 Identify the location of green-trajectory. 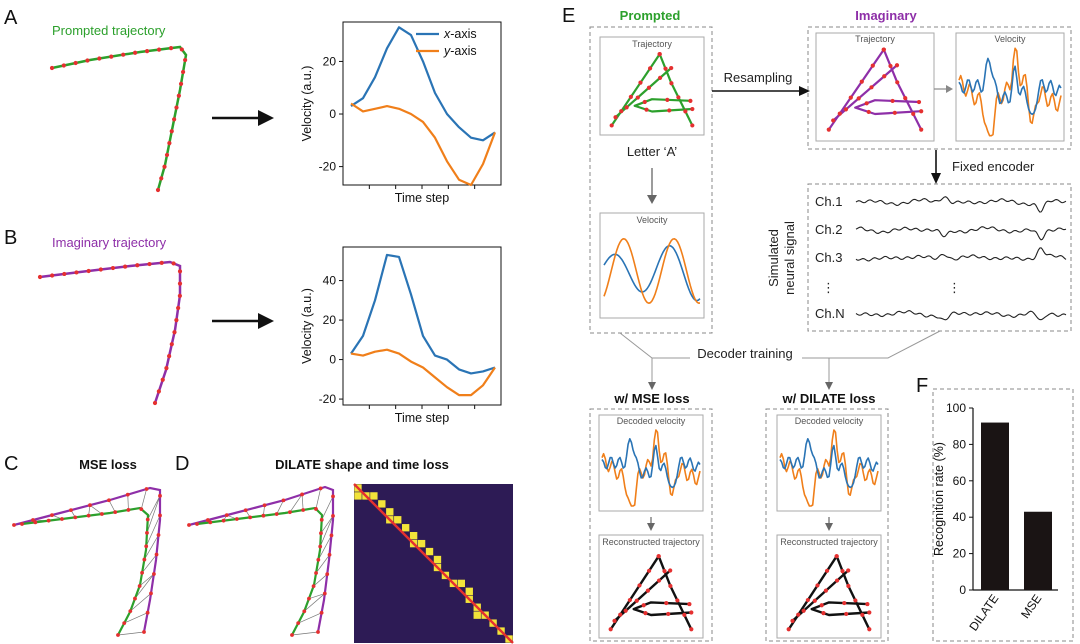
(260, 571).